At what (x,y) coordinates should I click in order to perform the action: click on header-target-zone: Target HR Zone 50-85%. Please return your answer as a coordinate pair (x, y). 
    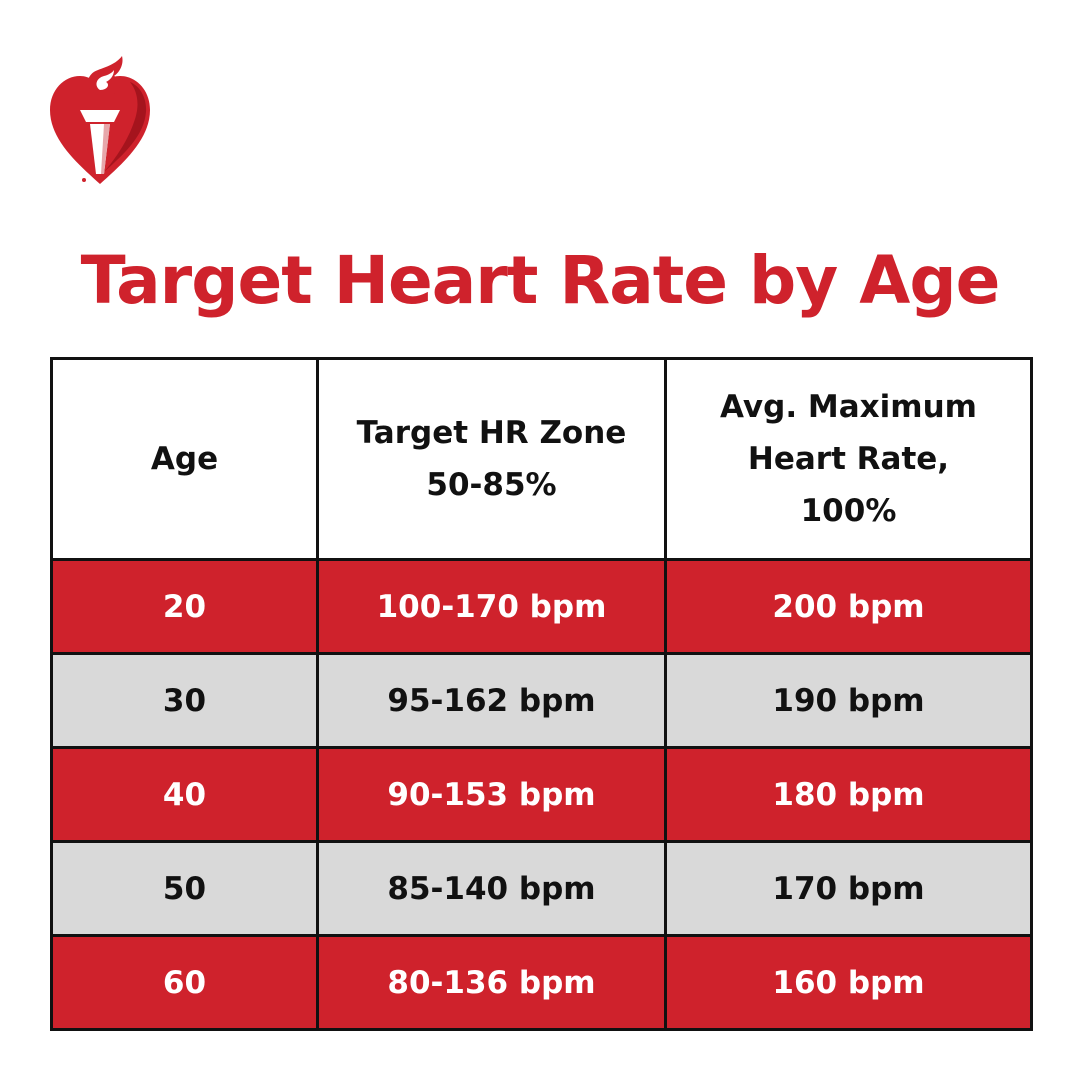
    Looking at the image, I should click on (491, 459).